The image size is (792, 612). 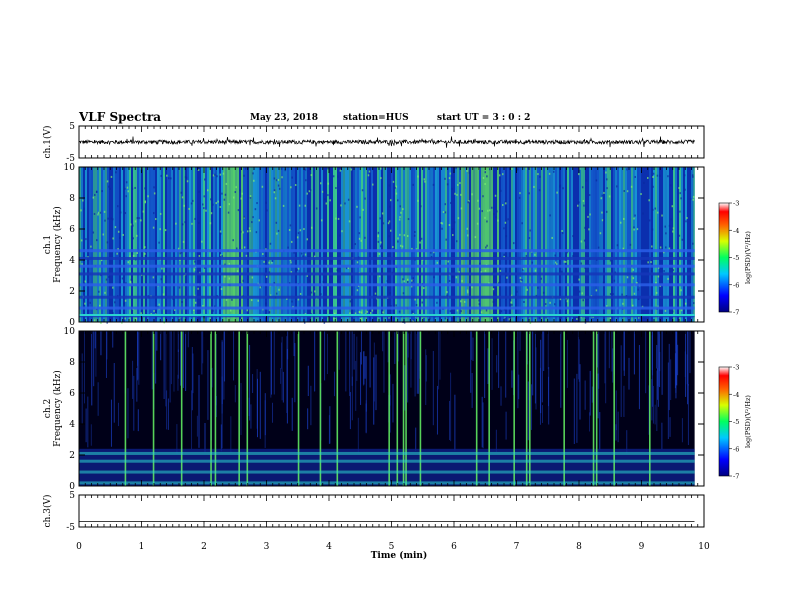 What do you see at coordinates (736, 449) in the screenshot?
I see `colorbar-tick-label: -6` at bounding box center [736, 449].